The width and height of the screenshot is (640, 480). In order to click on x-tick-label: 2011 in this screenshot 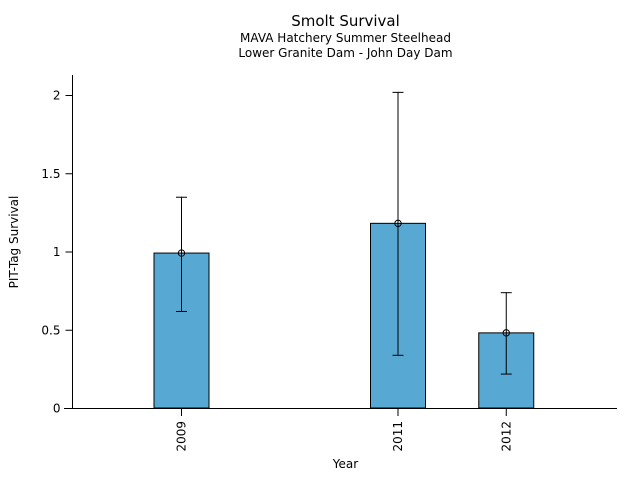, I will do `click(398, 436)`.